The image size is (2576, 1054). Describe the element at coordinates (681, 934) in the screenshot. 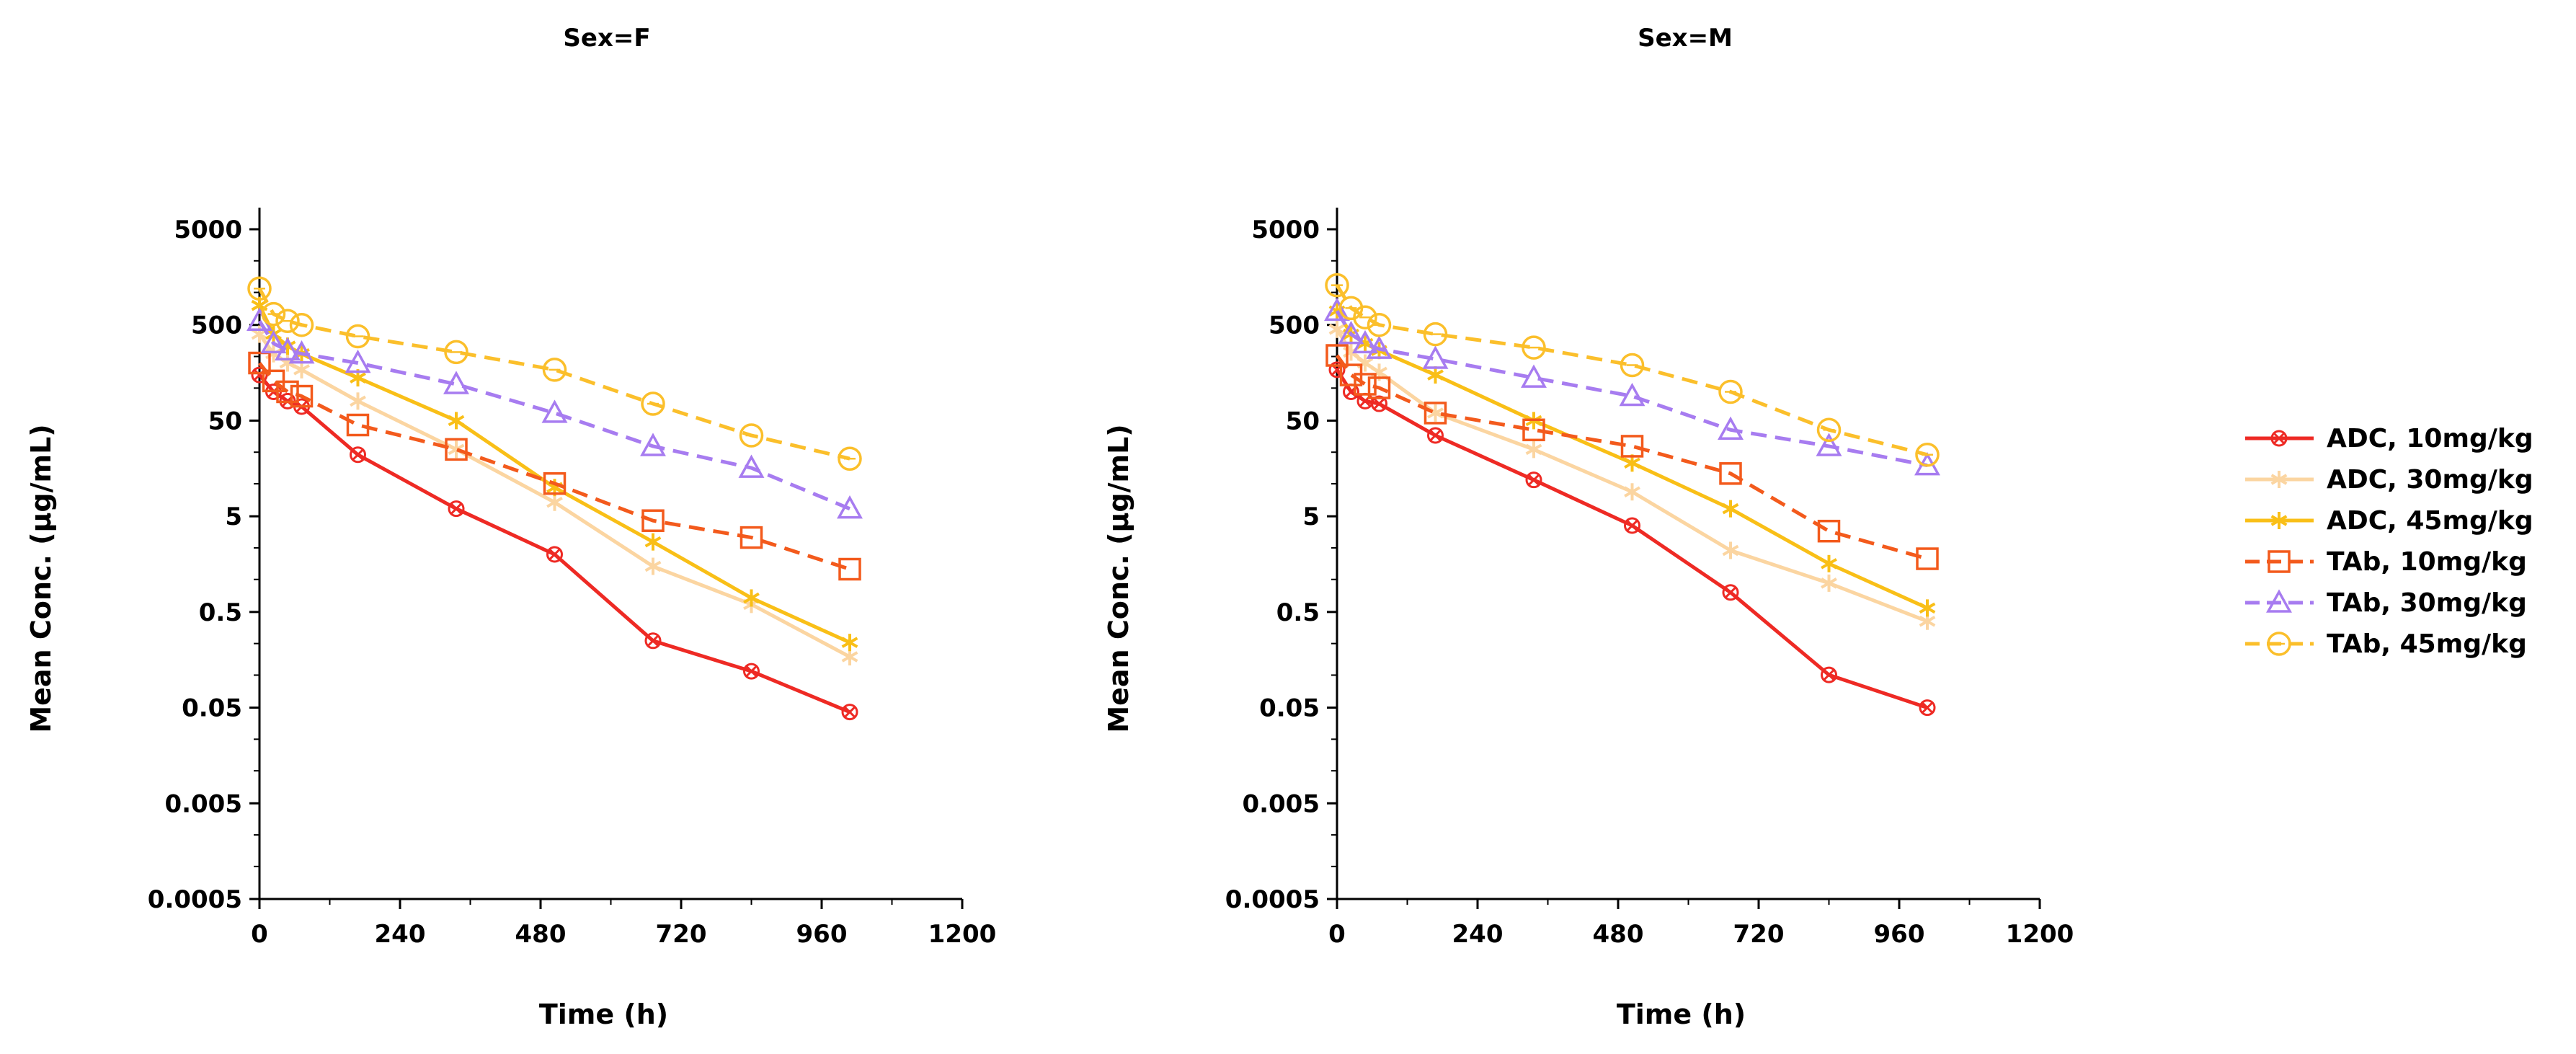

I see `x-tick-label: 720` at that location.